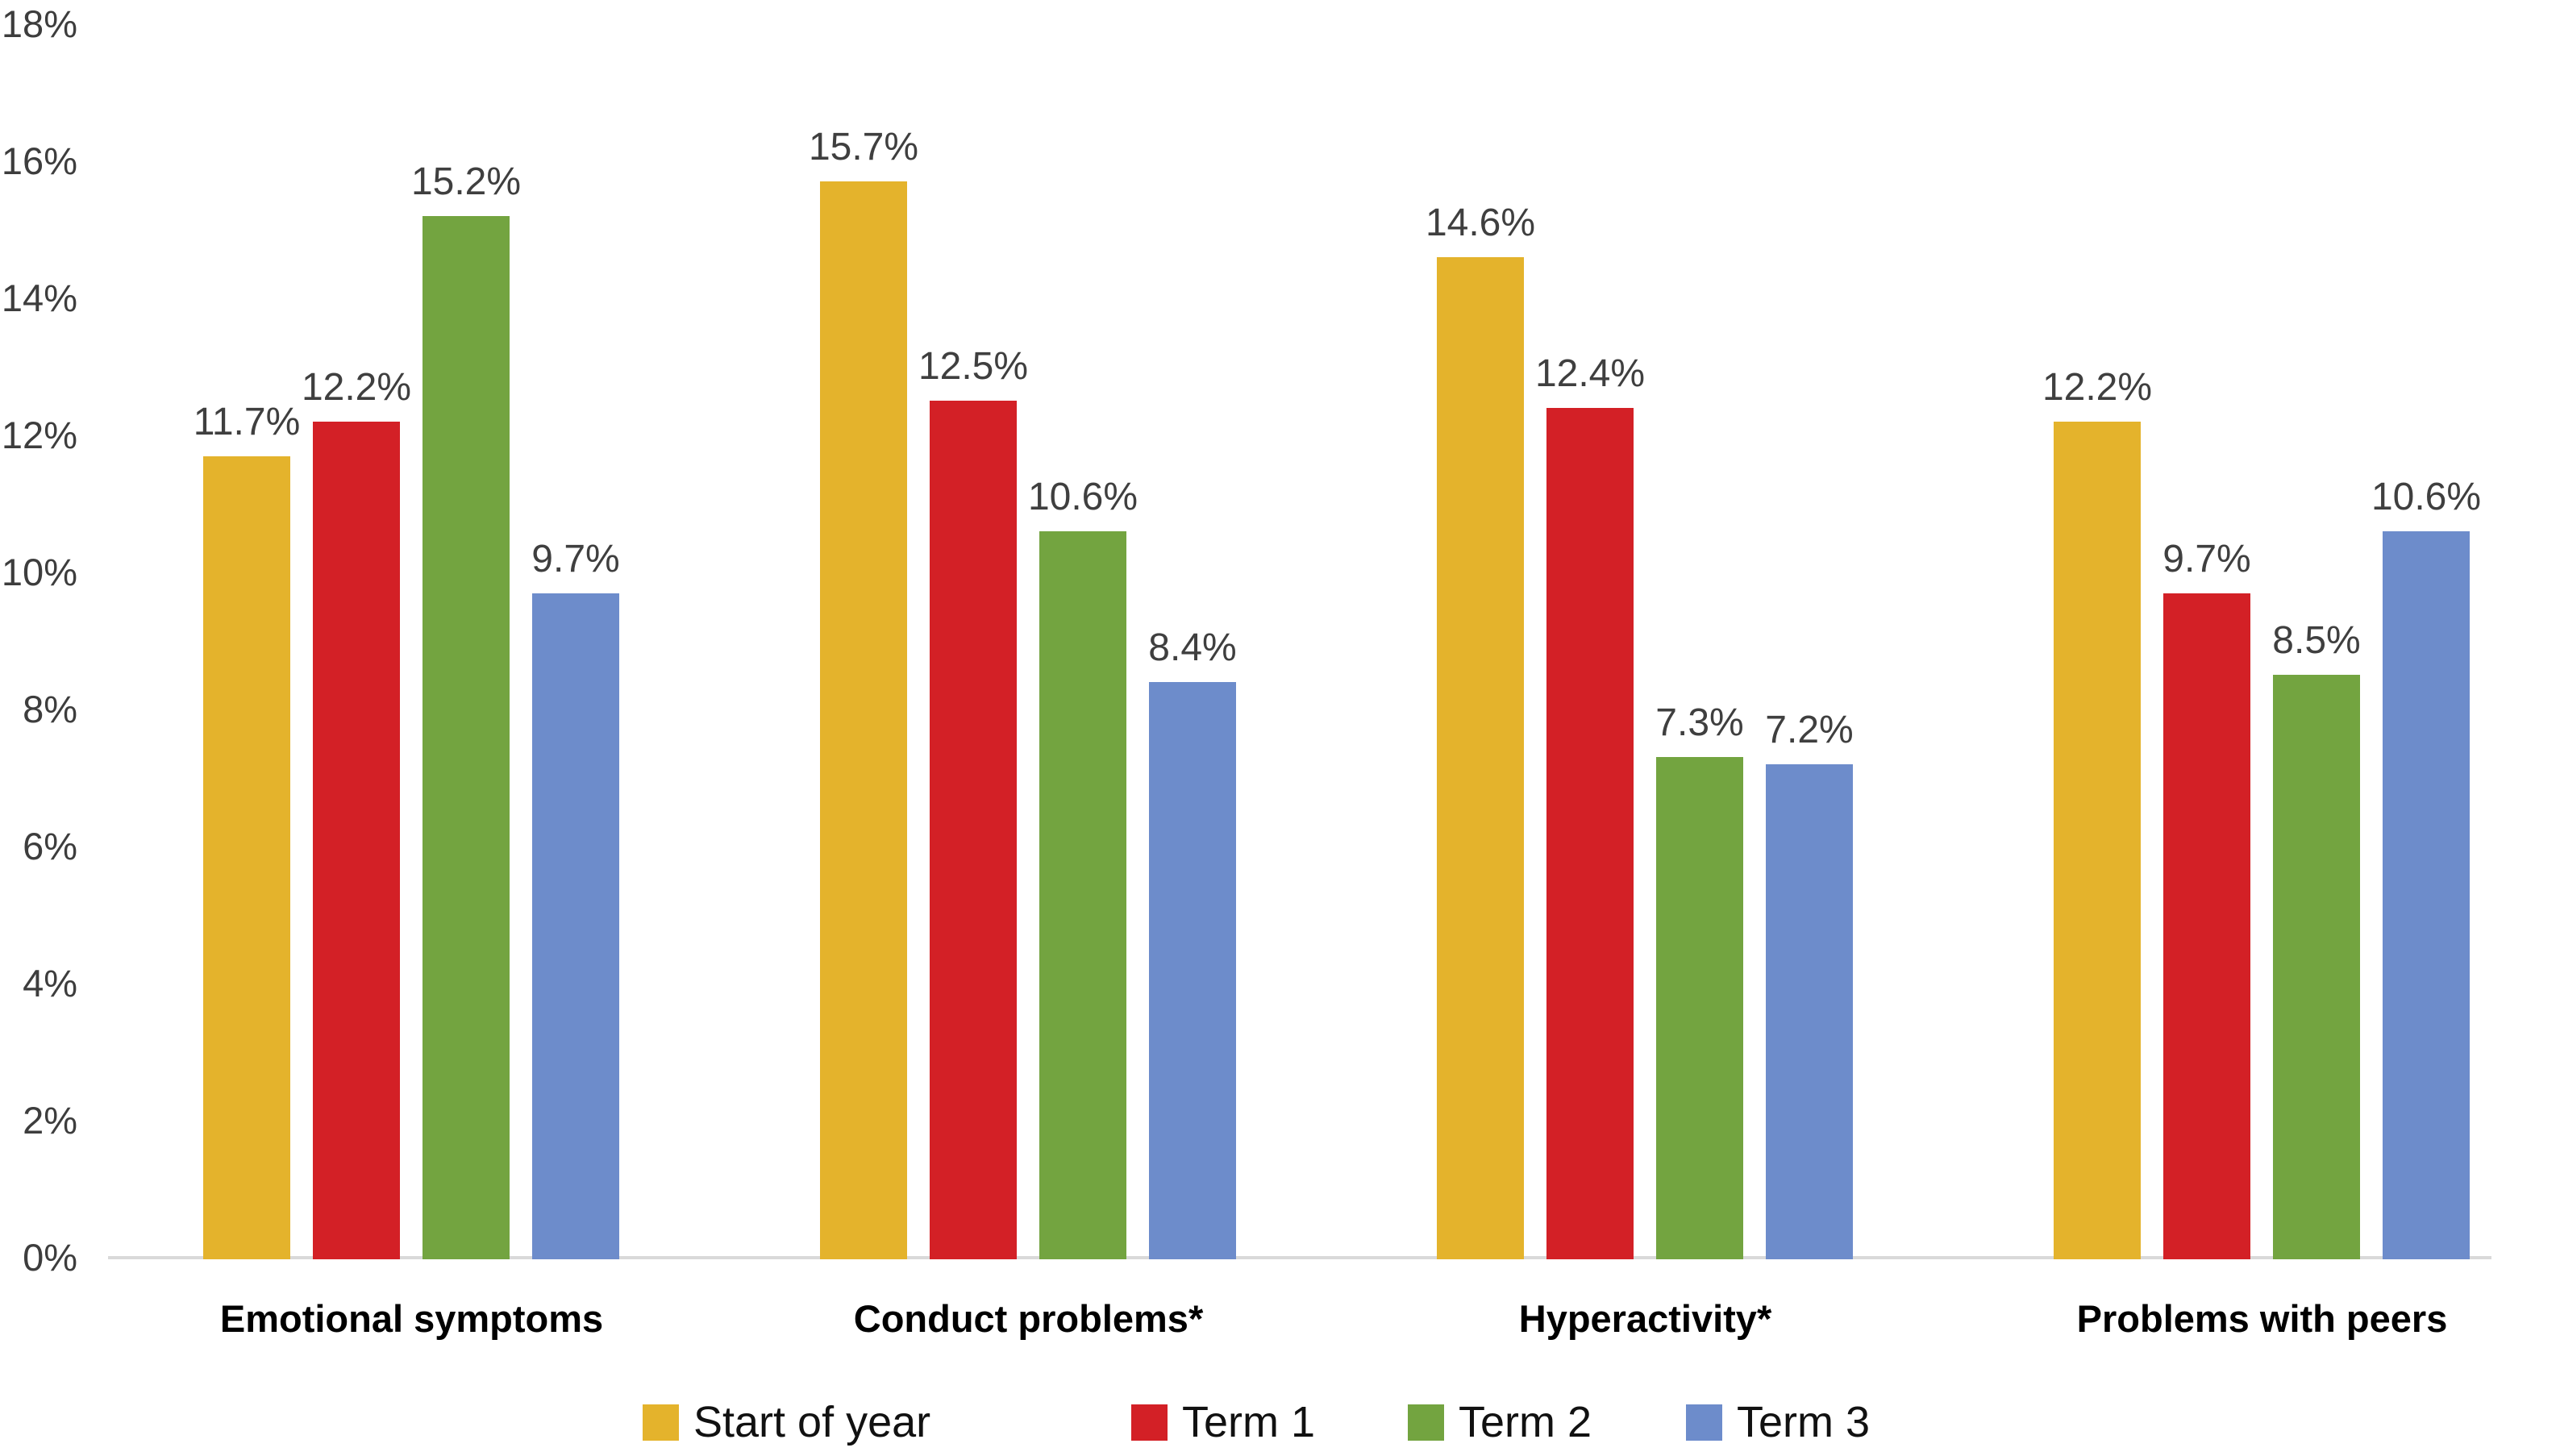 The width and height of the screenshot is (2560, 1456). Describe the element at coordinates (50, 1120) in the screenshot. I see `y-axis-tick-label: 2%` at that location.